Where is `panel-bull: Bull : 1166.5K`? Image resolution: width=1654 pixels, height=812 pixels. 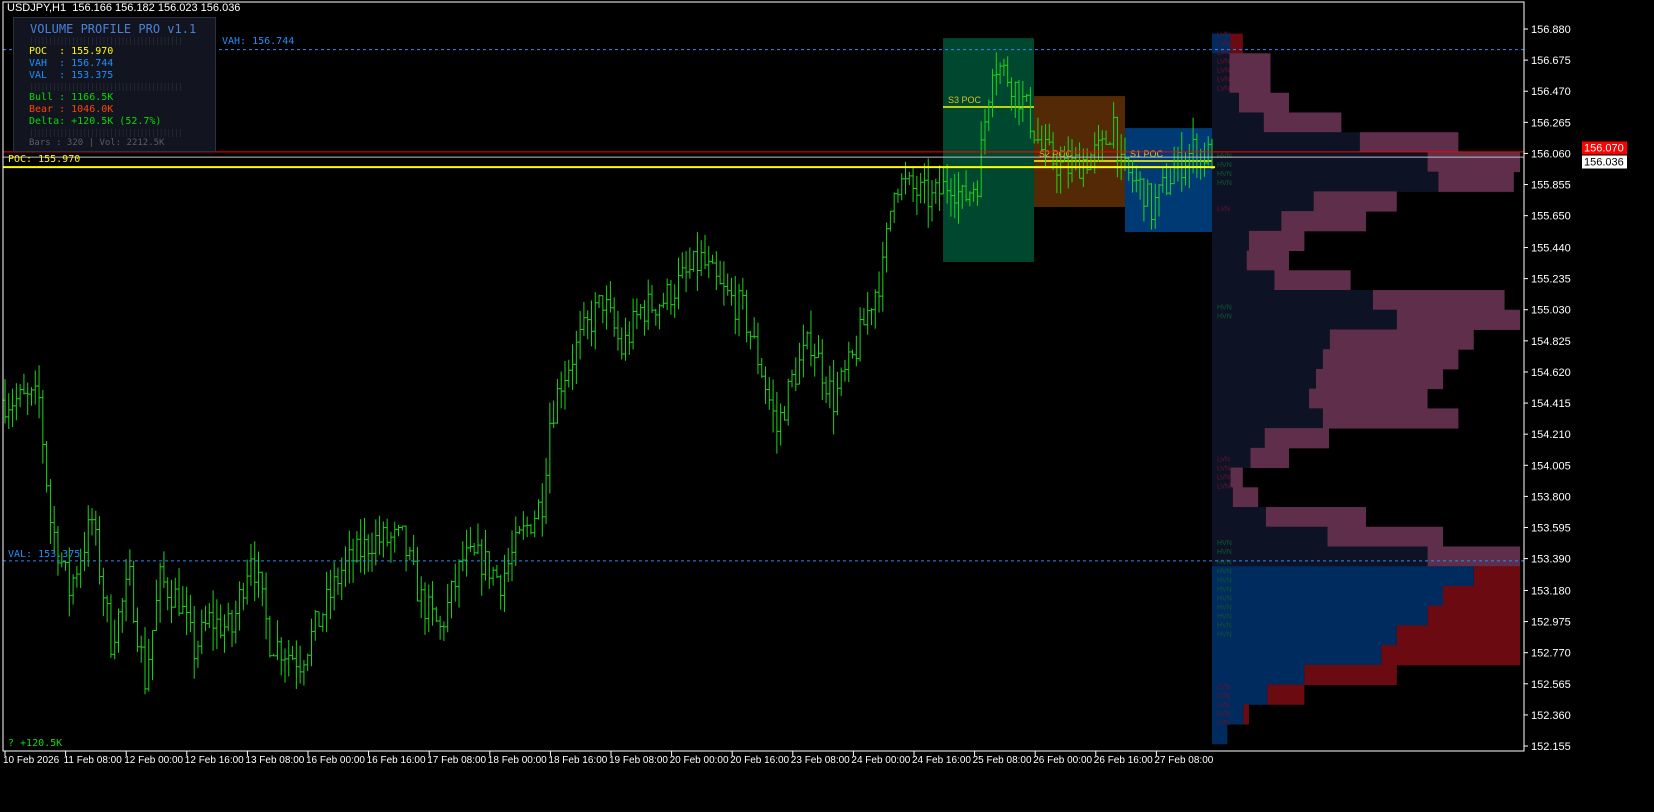
panel-bull: Bull : 1166.5K is located at coordinates (71, 97).